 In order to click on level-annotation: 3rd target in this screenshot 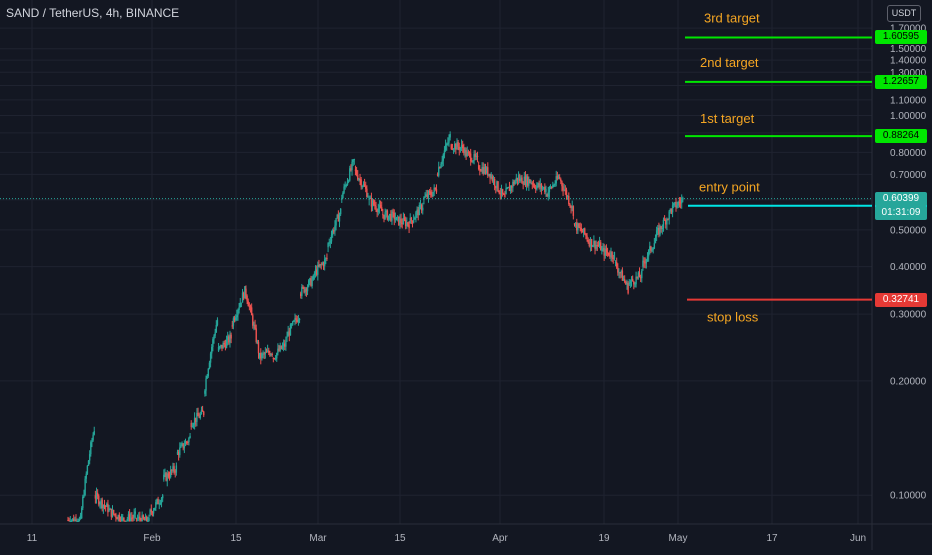, I will do `click(732, 17)`.